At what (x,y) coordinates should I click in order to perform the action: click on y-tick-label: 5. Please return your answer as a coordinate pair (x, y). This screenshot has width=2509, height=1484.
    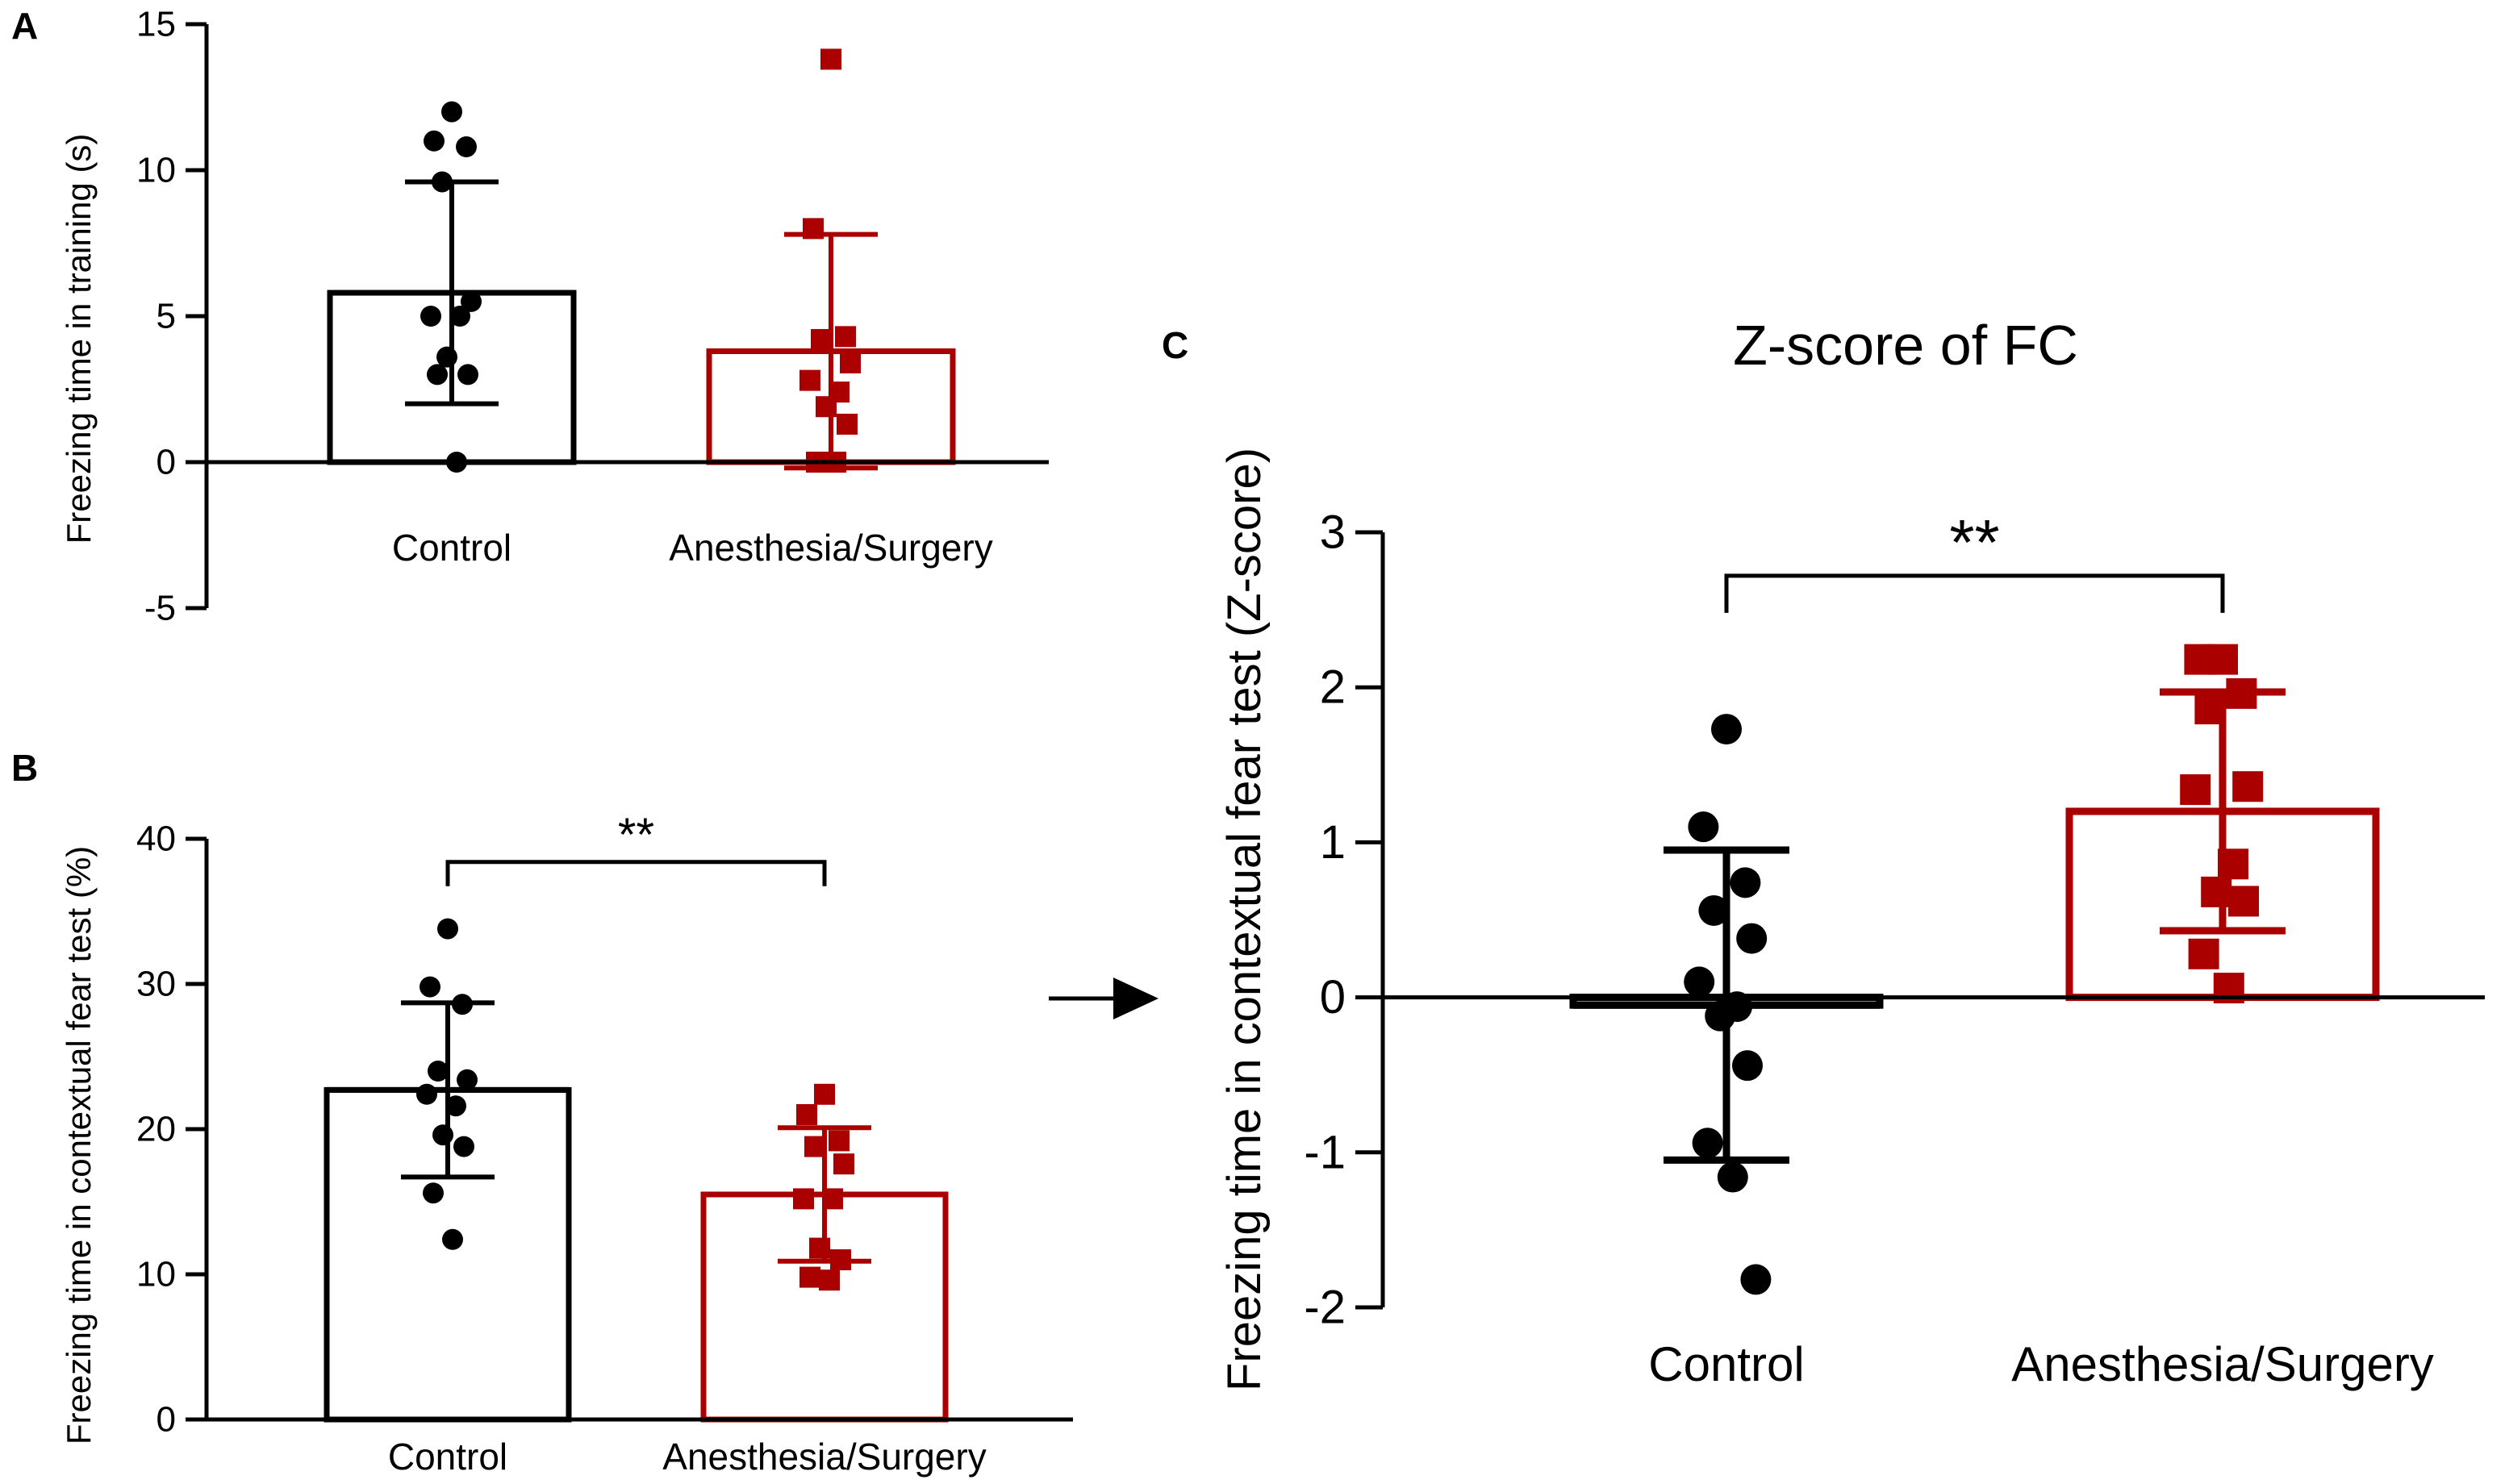
    Looking at the image, I should click on (166, 316).